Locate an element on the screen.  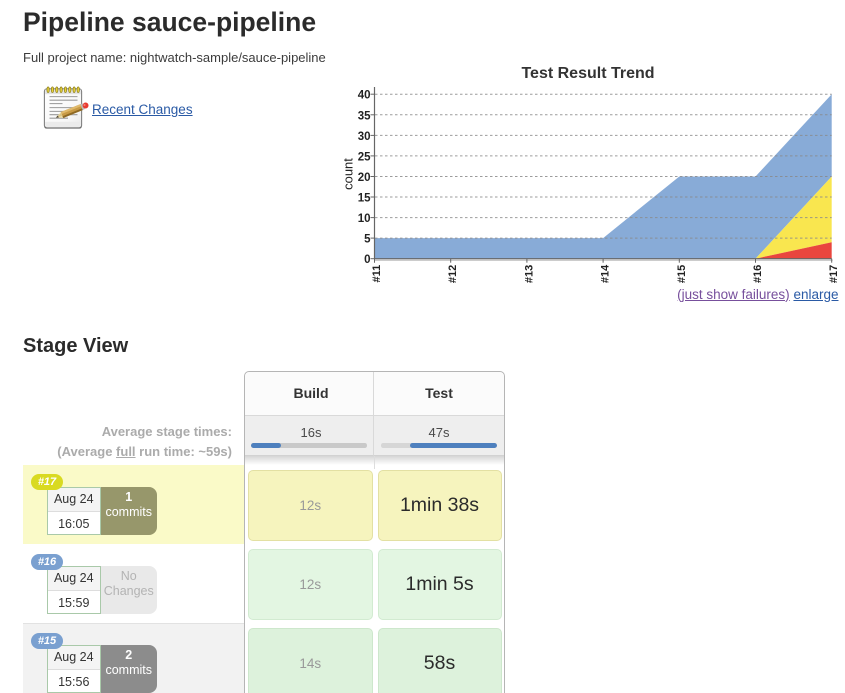
svg-text: #12 is located at coordinates (453, 274).